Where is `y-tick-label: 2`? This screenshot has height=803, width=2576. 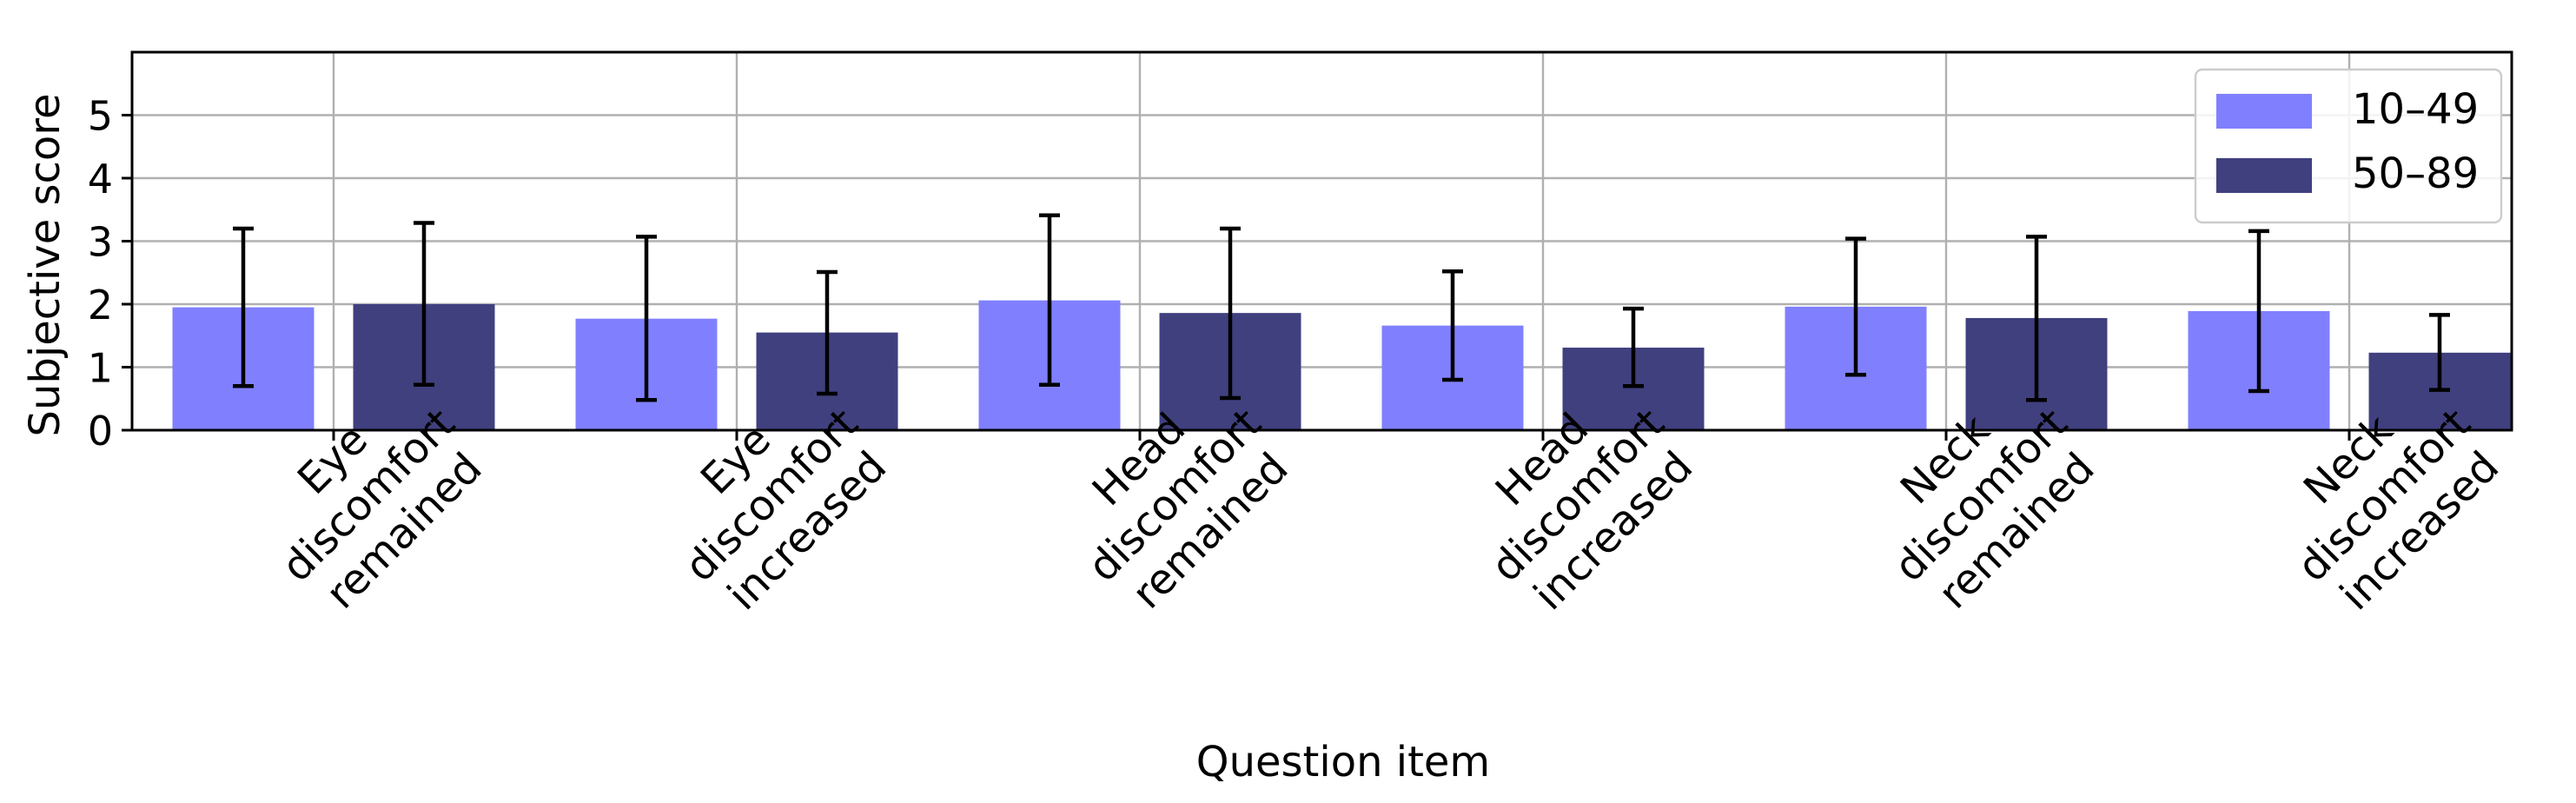
y-tick-label: 2 is located at coordinates (100, 305).